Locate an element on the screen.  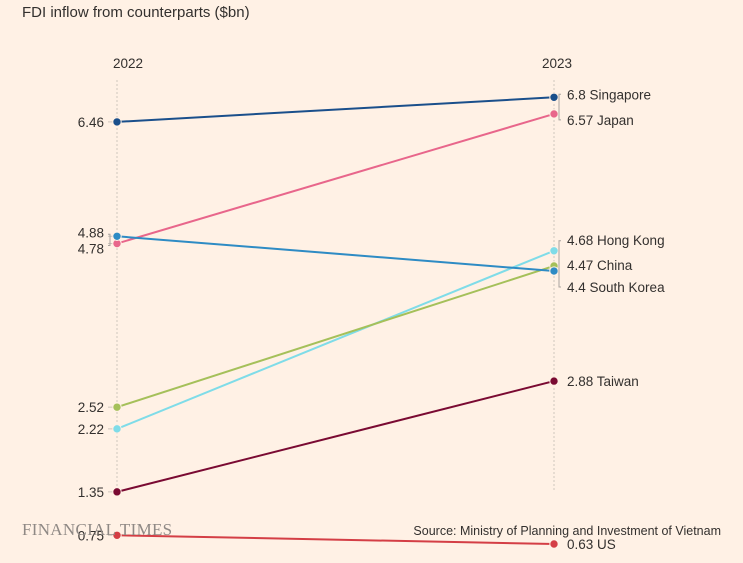
left-tick-label: 0.75 is located at coordinates (91, 535).